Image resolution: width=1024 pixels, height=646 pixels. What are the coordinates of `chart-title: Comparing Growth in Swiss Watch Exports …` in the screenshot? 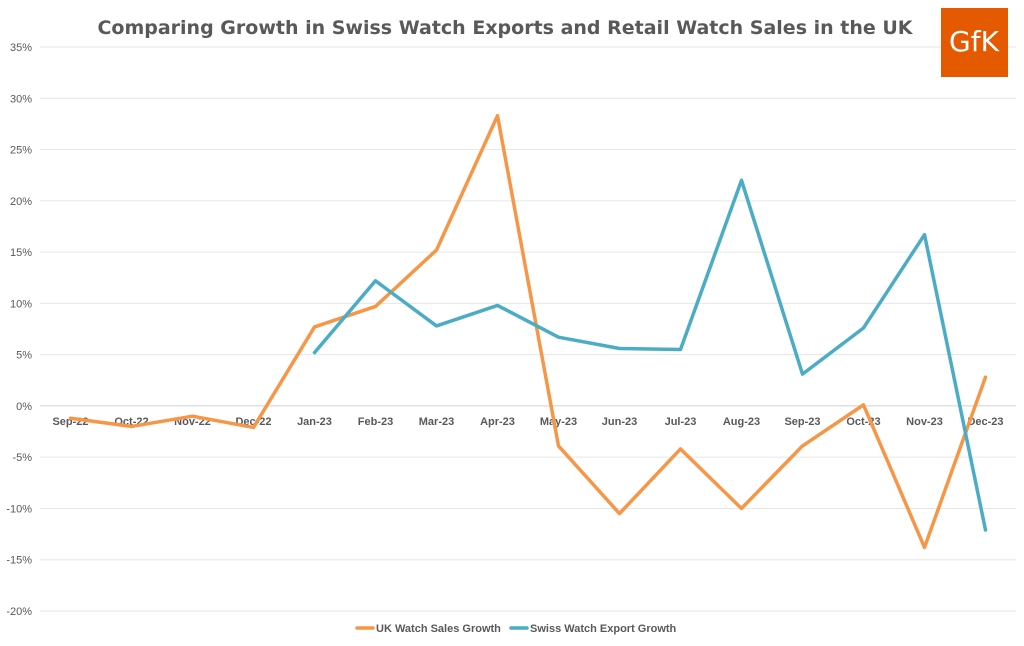 It's located at (505, 28).